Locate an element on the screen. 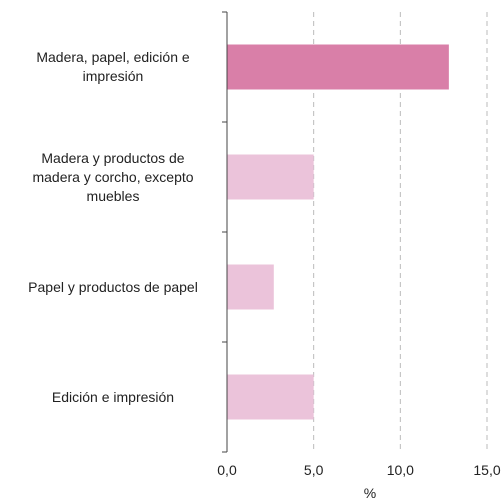 Image resolution: width=502 pixels, height=501 pixels. category-label-line: impresión is located at coordinates (113, 76).